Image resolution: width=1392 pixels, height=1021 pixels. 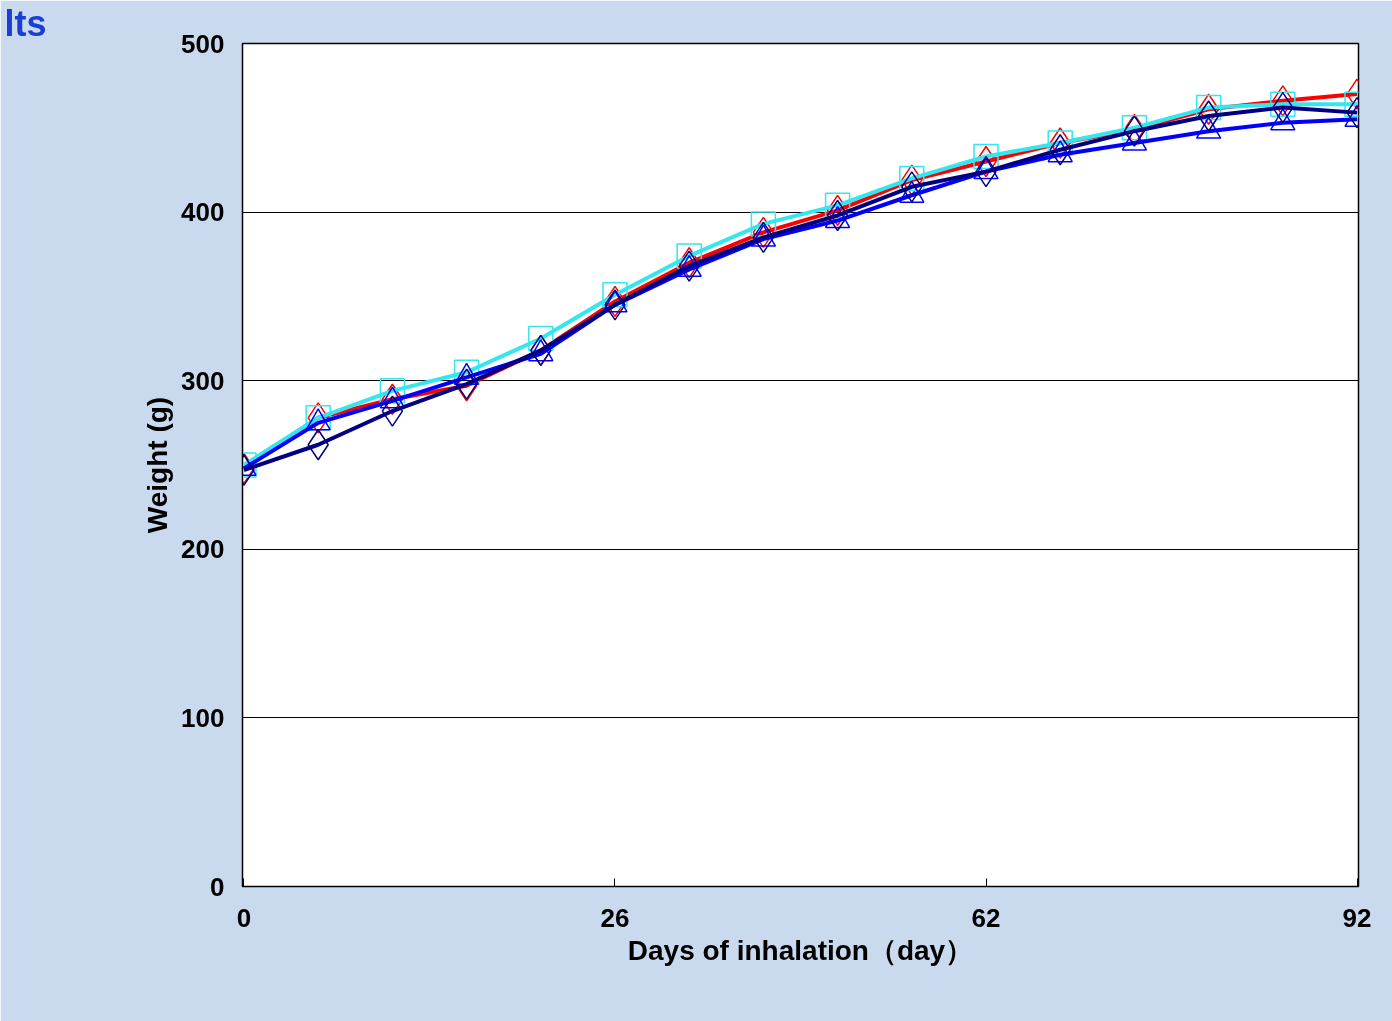 What do you see at coordinates (203, 717) in the screenshot?
I see `y-tick-label: 100` at bounding box center [203, 717].